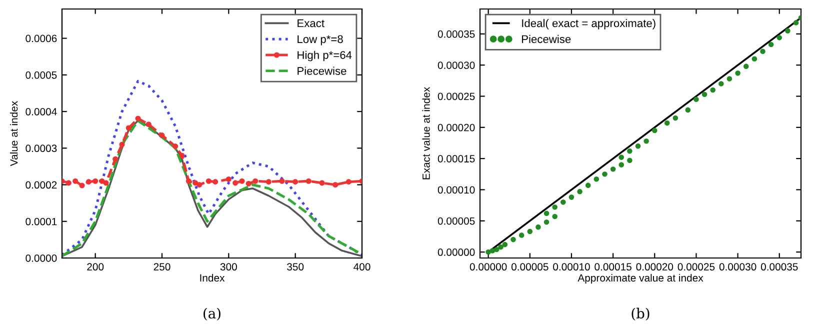  I want to click on y-tick-label: 0.0002, so click(41, 185).